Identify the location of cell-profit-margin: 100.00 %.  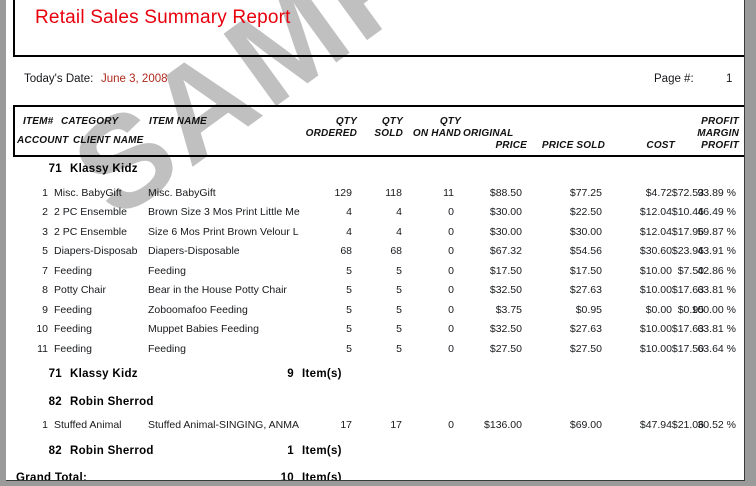
(713, 309).